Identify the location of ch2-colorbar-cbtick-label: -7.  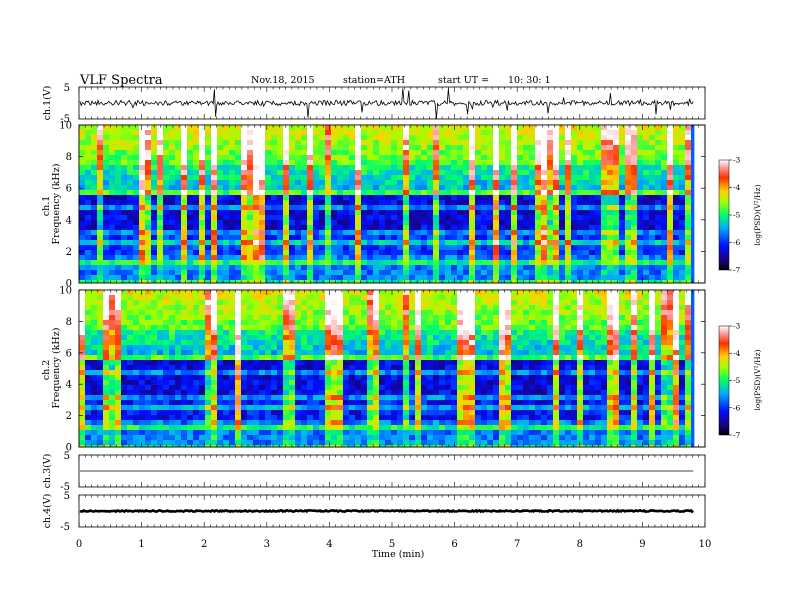
(737, 435).